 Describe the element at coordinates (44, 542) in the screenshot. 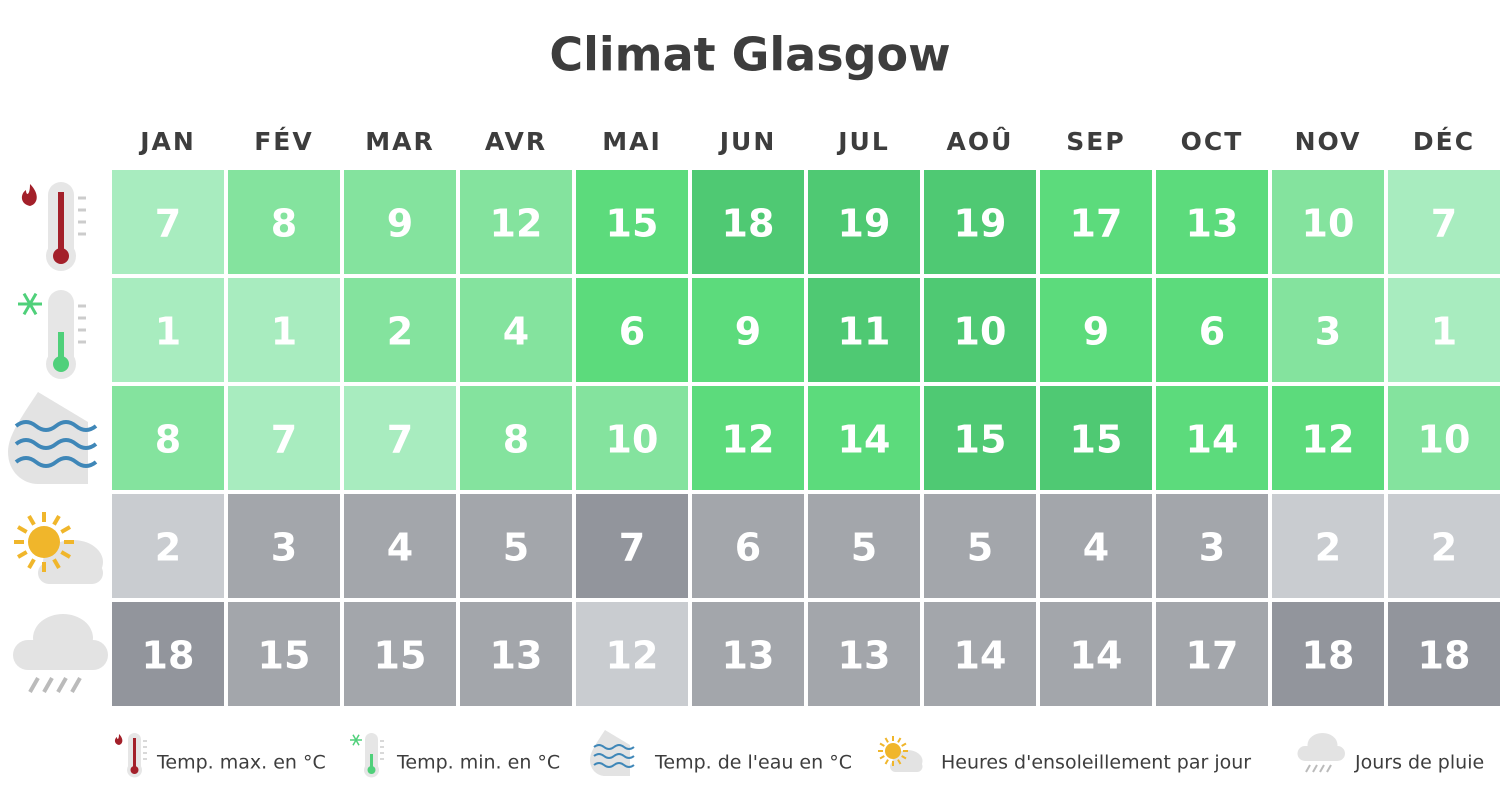

I see `sun` at that location.